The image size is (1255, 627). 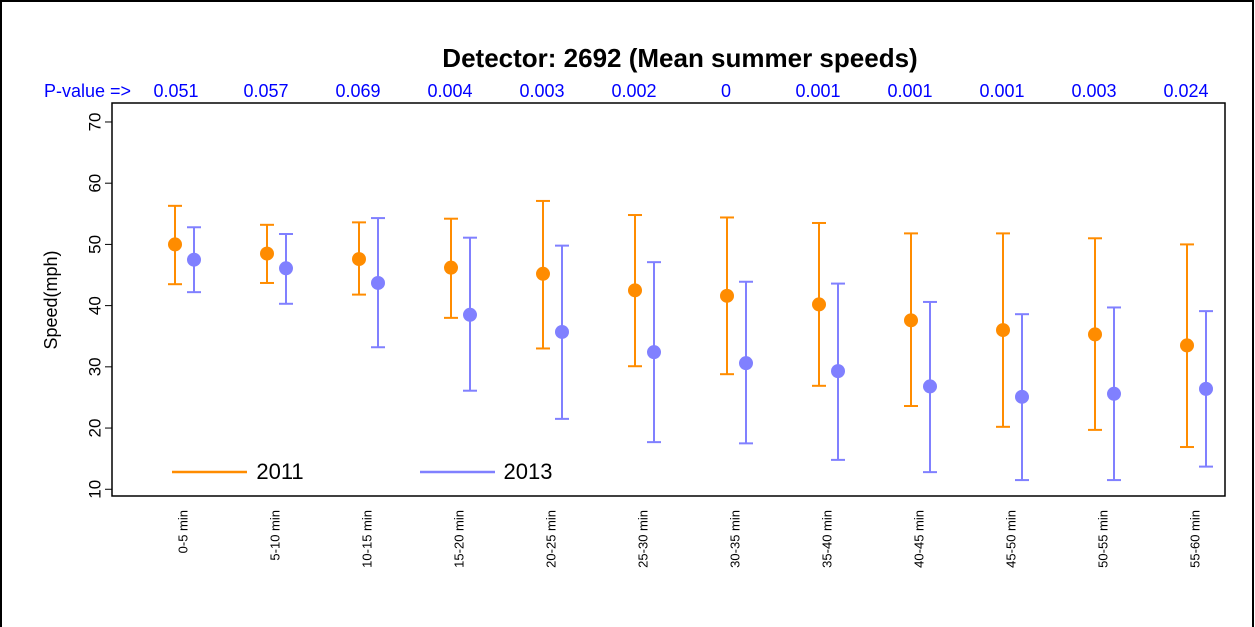 What do you see at coordinates (94, 183) in the screenshot?
I see `y-tick-label: 60` at bounding box center [94, 183].